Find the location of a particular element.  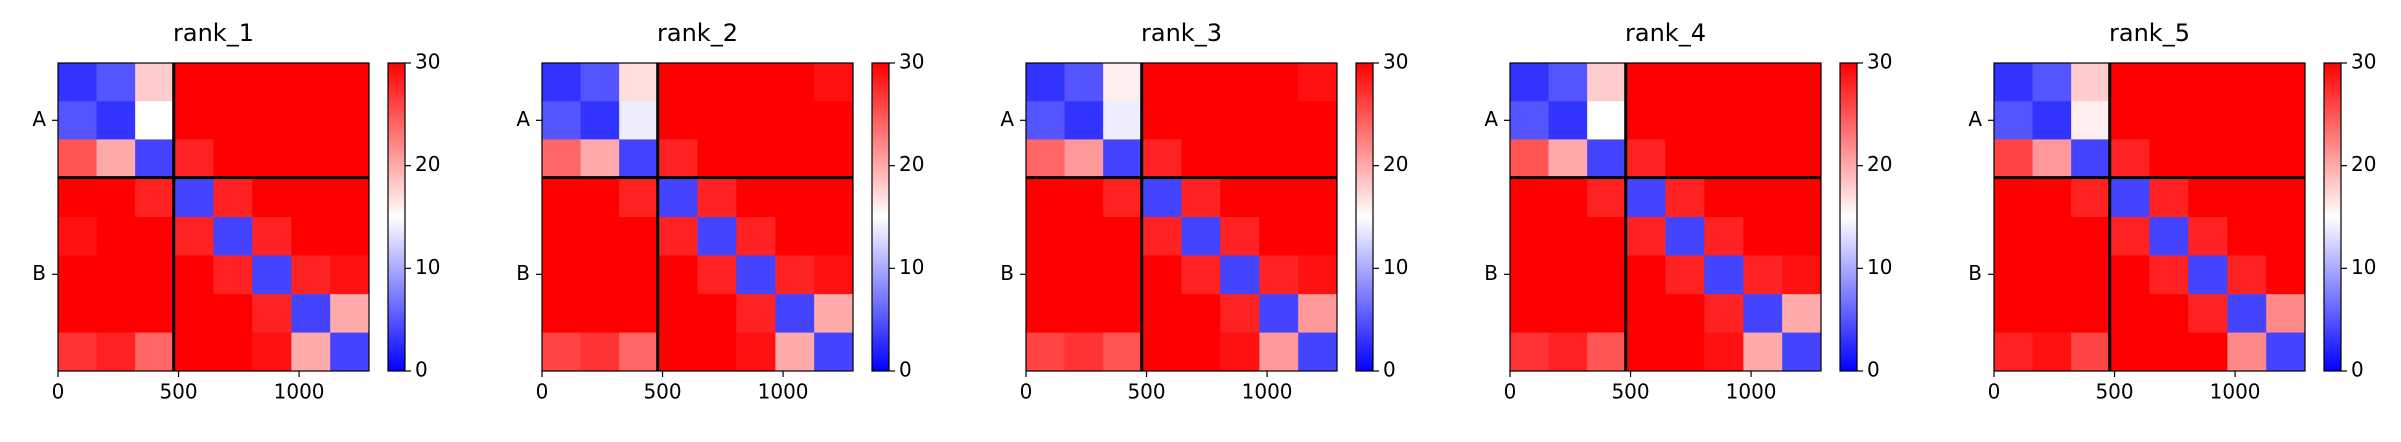

colorbar-tick-label: 20 is located at coordinates (911, 164).